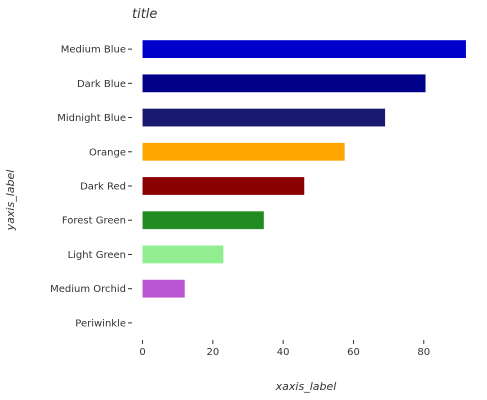 This screenshot has width=487, height=400. I want to click on y-axis-label: yaxis_label, so click(10, 201).